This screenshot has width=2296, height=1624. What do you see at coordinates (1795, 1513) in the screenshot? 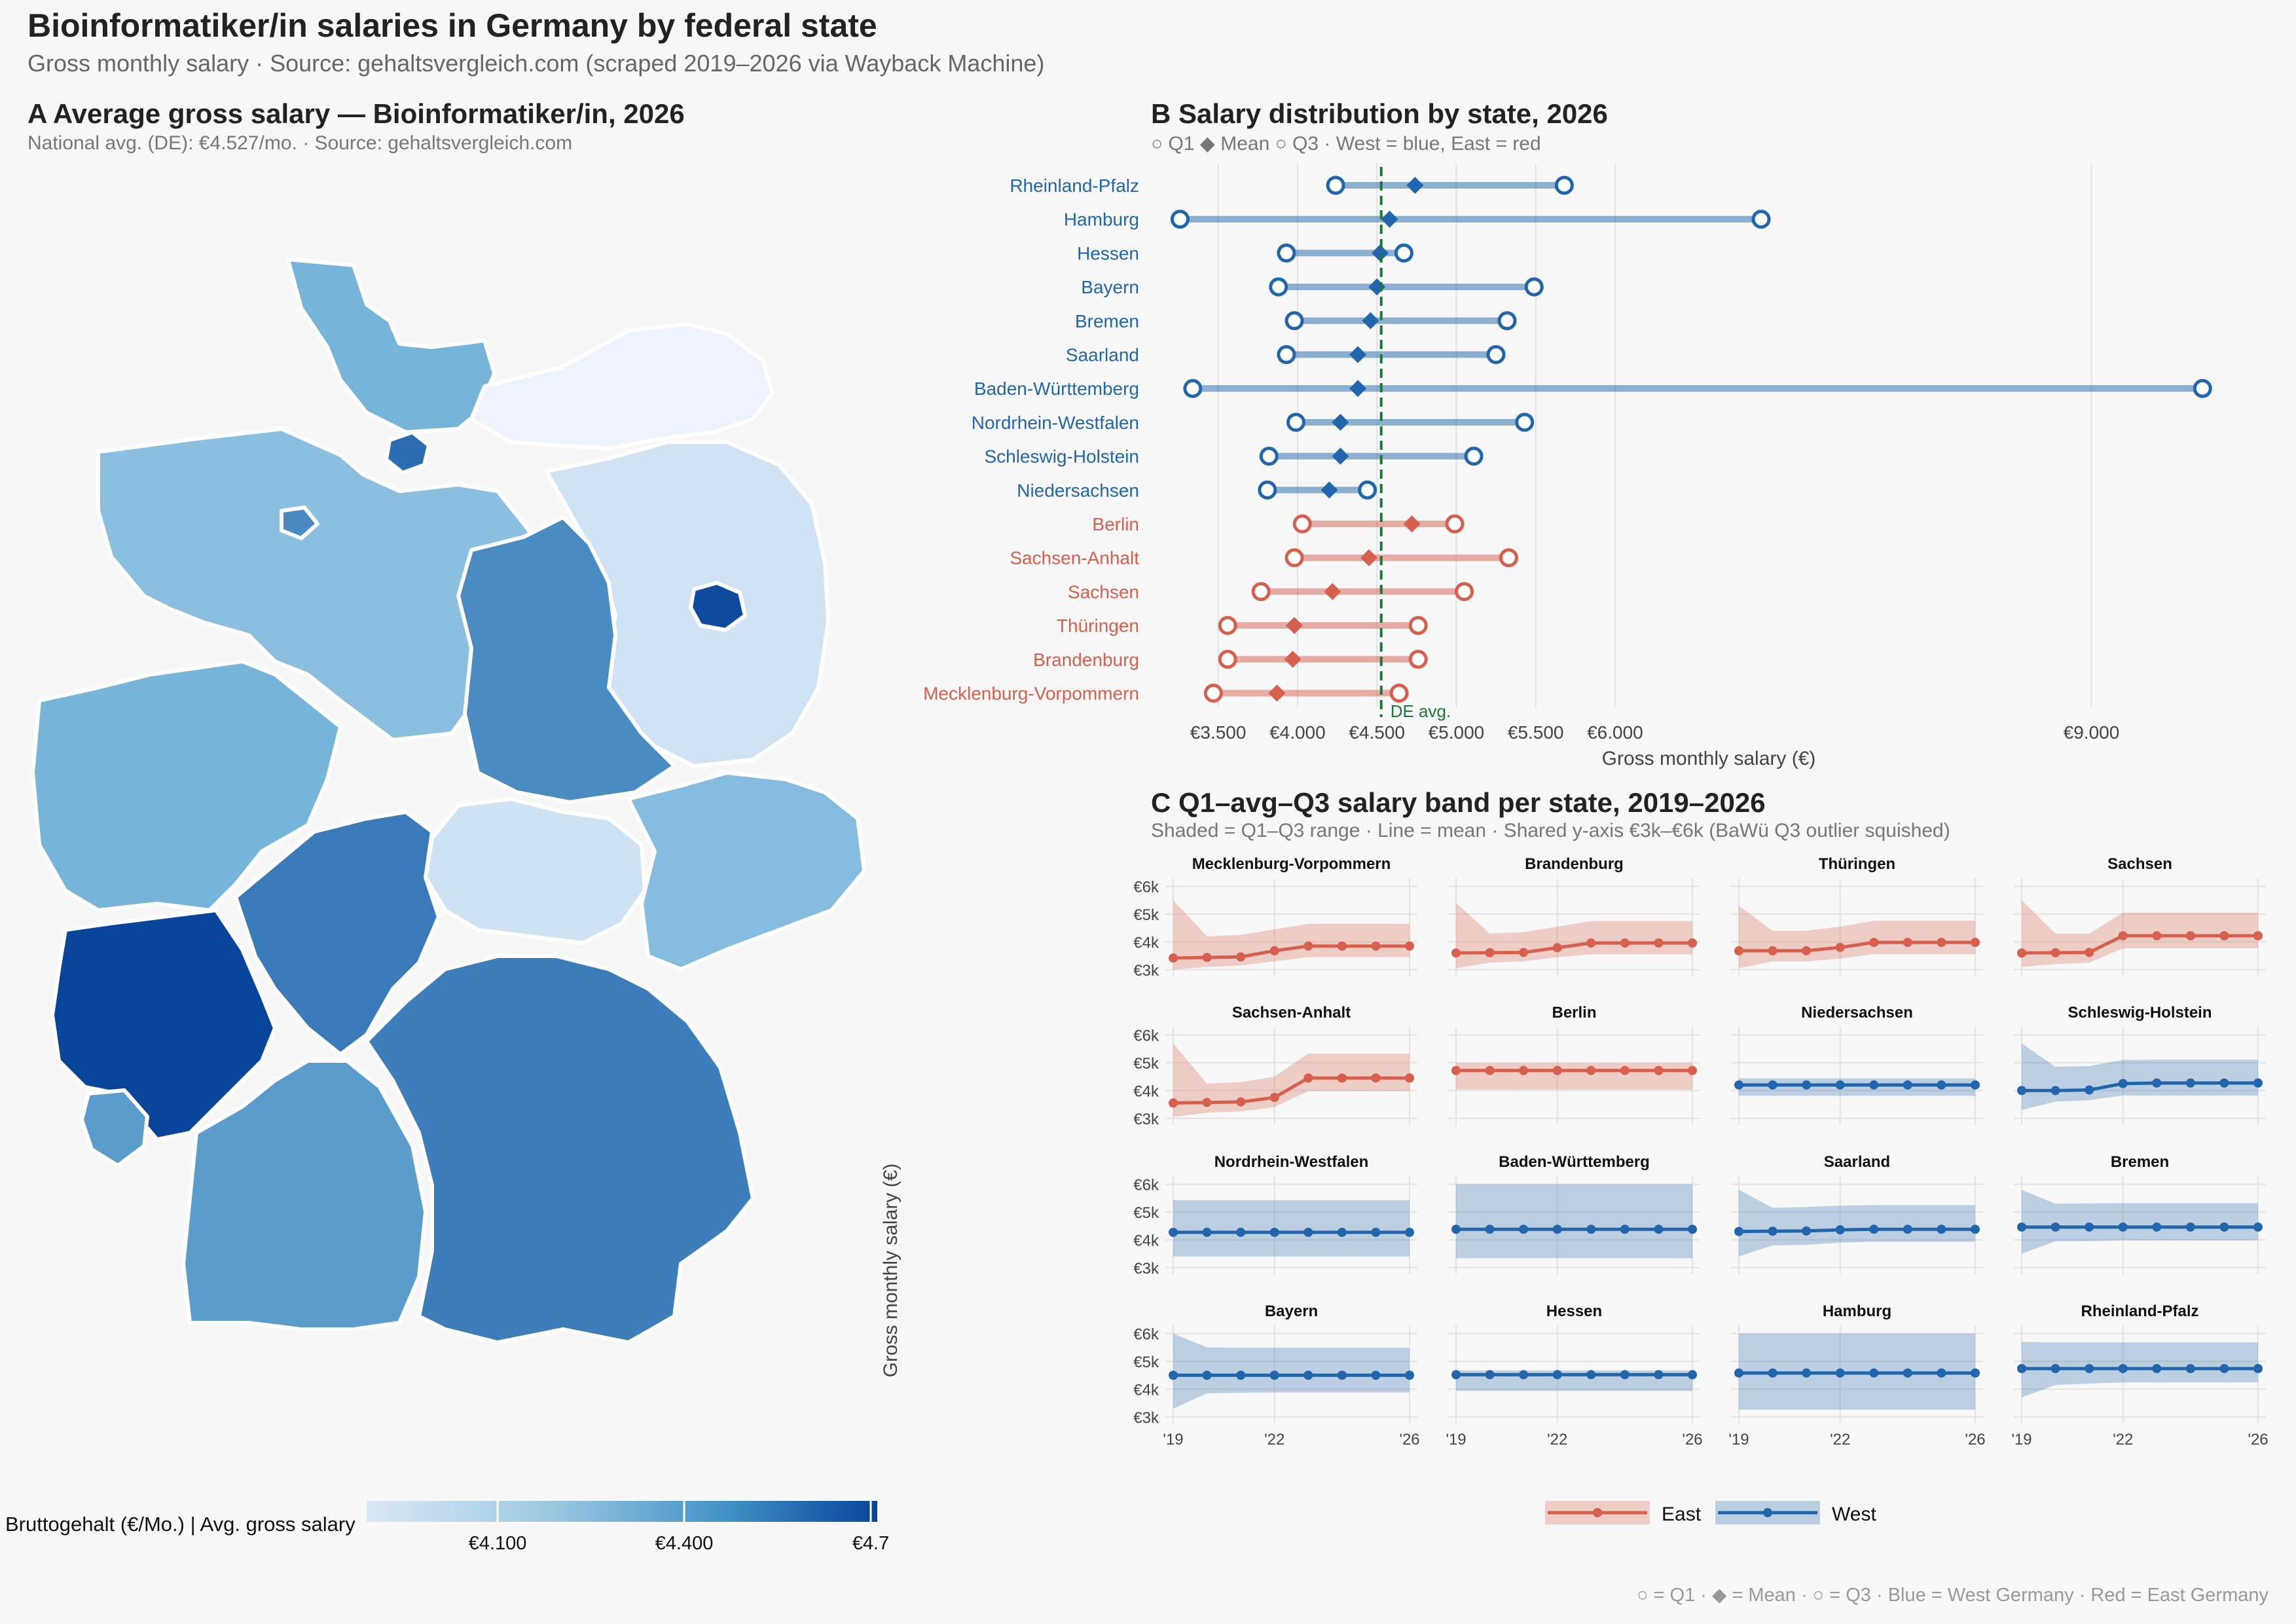
I see `legend-west: West` at bounding box center [1795, 1513].